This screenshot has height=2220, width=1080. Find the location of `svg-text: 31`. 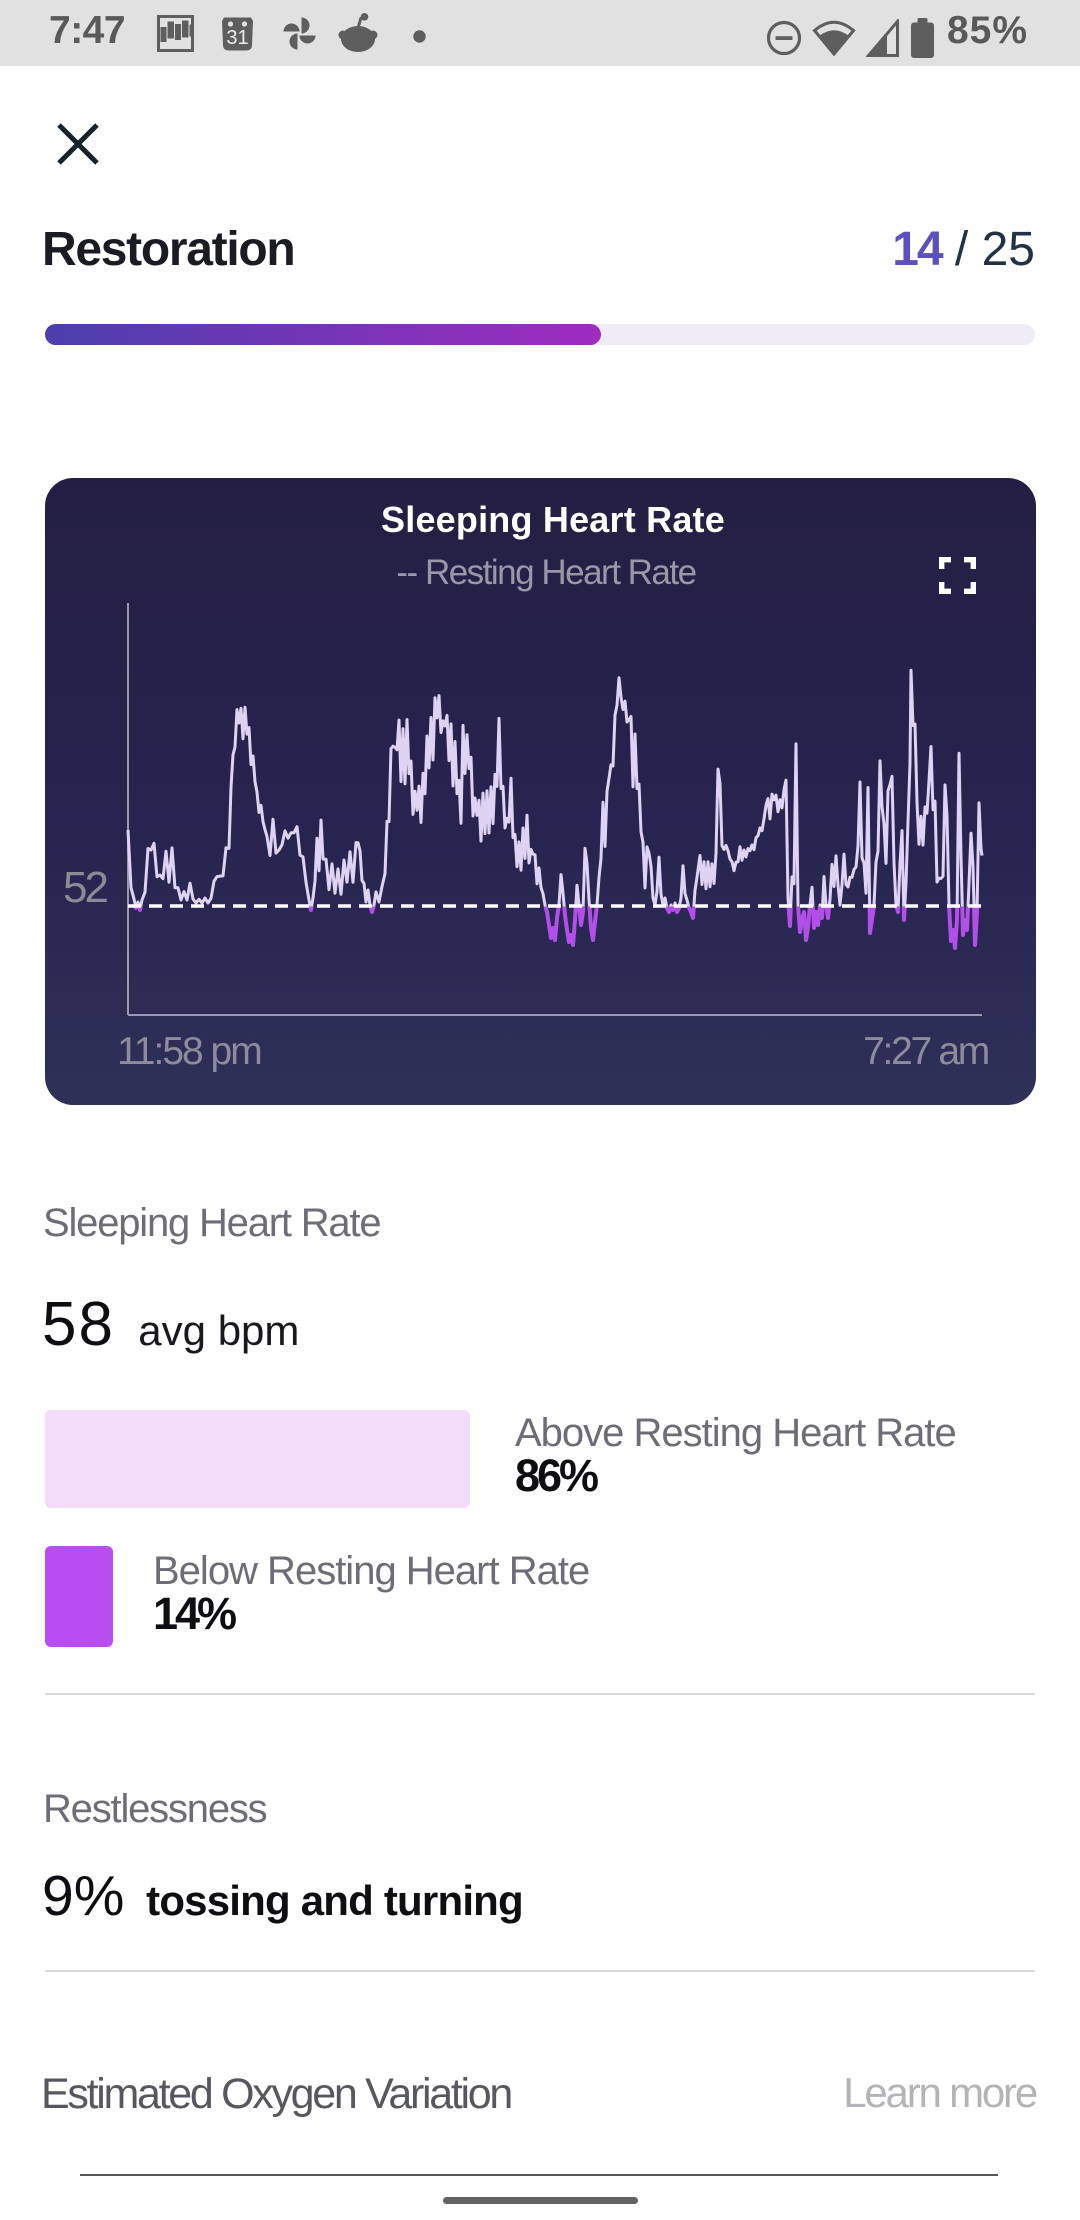

svg-text: 31 is located at coordinates (237, 38).